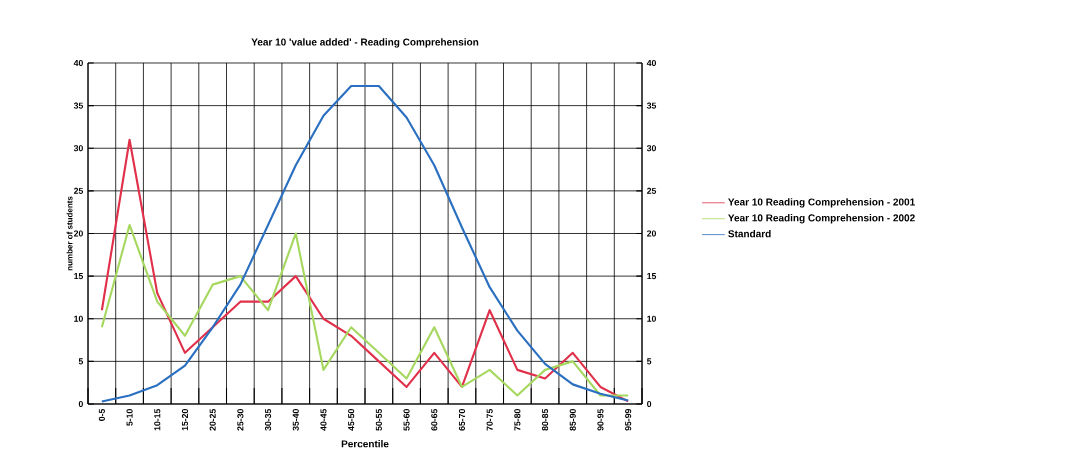  I want to click on y2-tick-label: 5, so click(649, 361).